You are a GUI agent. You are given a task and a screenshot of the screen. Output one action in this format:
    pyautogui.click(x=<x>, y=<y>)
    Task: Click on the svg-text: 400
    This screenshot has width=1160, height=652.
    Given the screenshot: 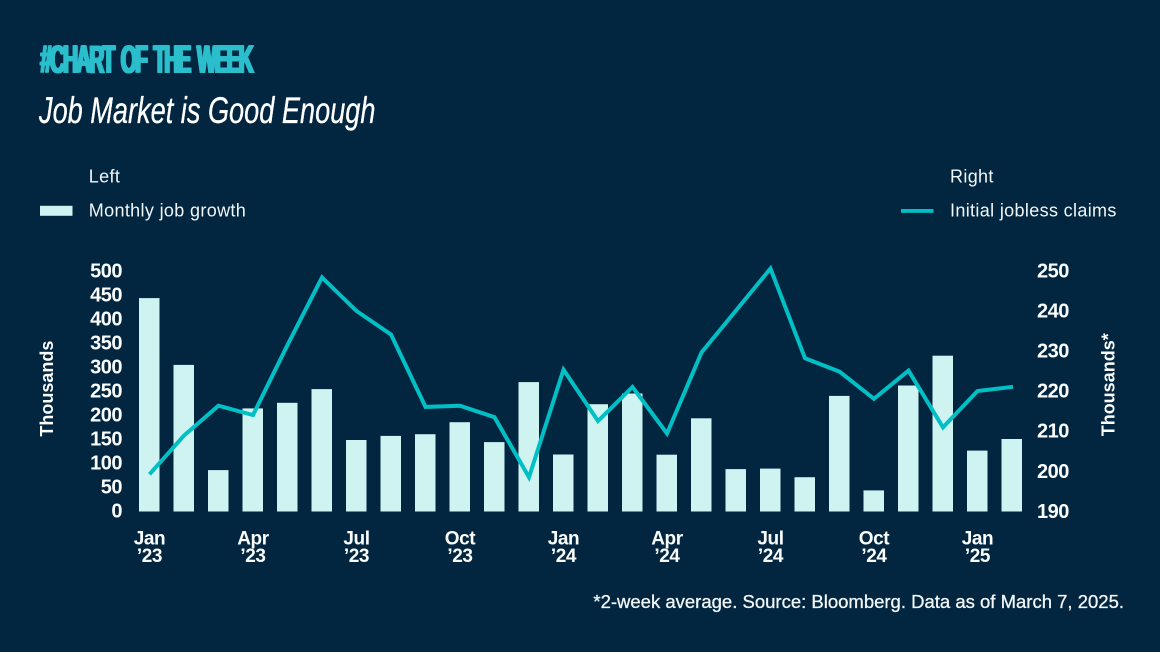 What is the action you would take?
    pyautogui.click(x=106, y=319)
    